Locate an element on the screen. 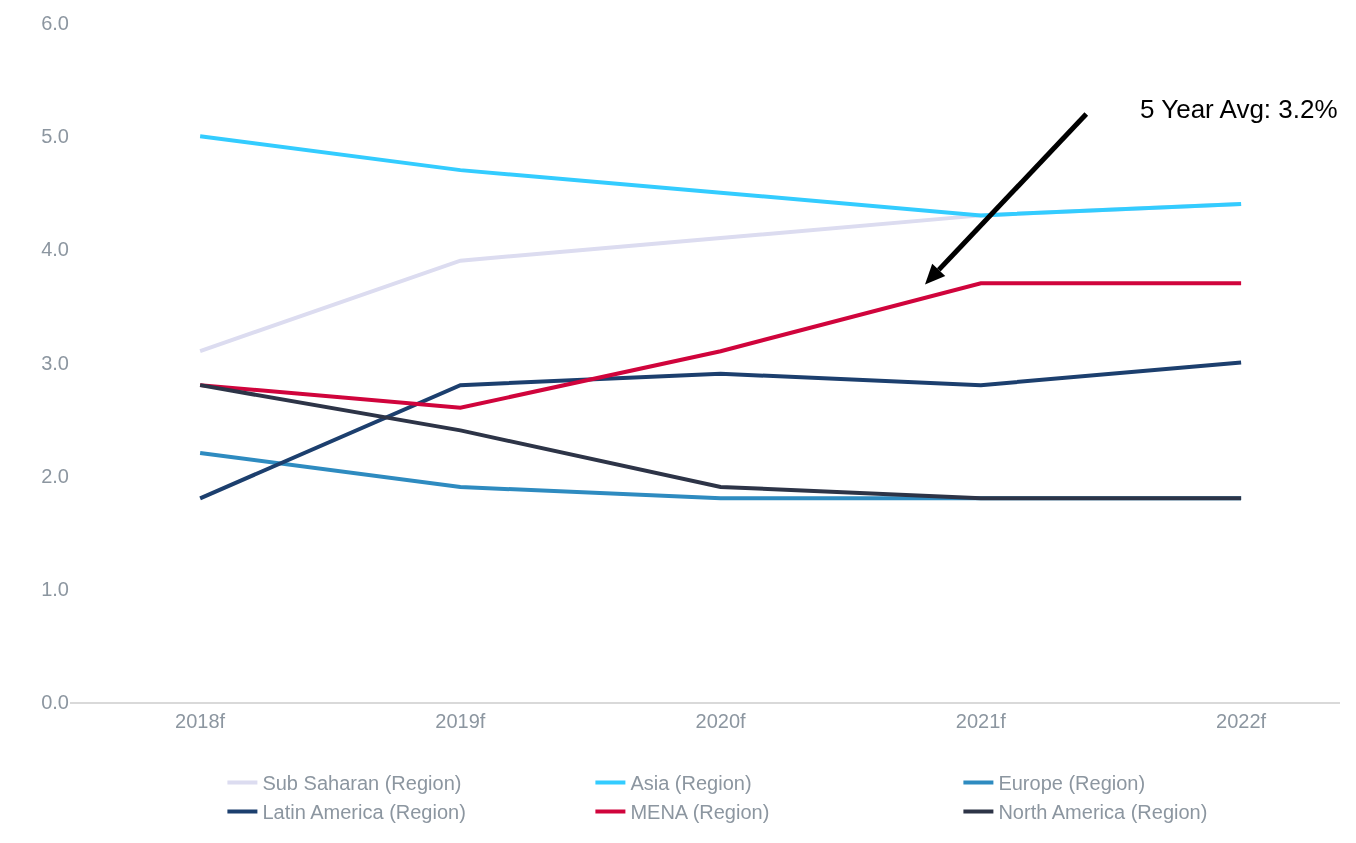 The image size is (1356, 843). y-tick-label: 0.0 is located at coordinates (55, 702).